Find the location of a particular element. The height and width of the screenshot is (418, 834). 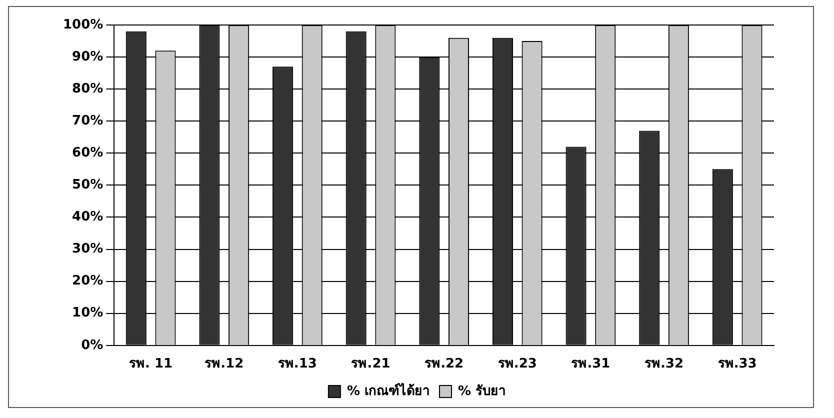

y-tick-label: 10% is located at coordinates (88, 313).